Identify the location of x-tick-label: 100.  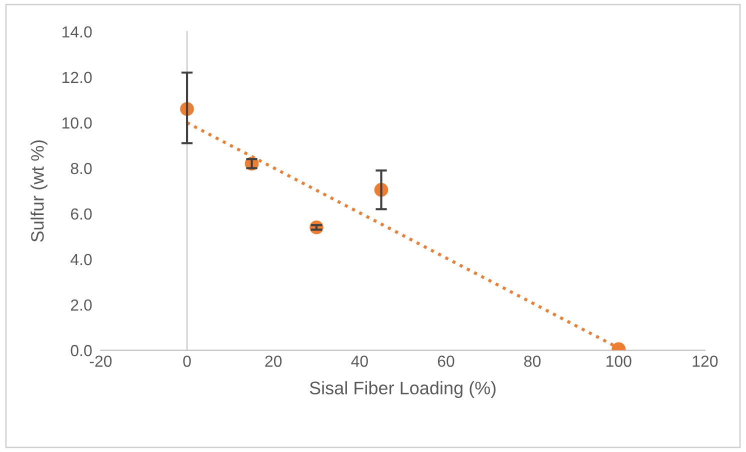
(619, 361).